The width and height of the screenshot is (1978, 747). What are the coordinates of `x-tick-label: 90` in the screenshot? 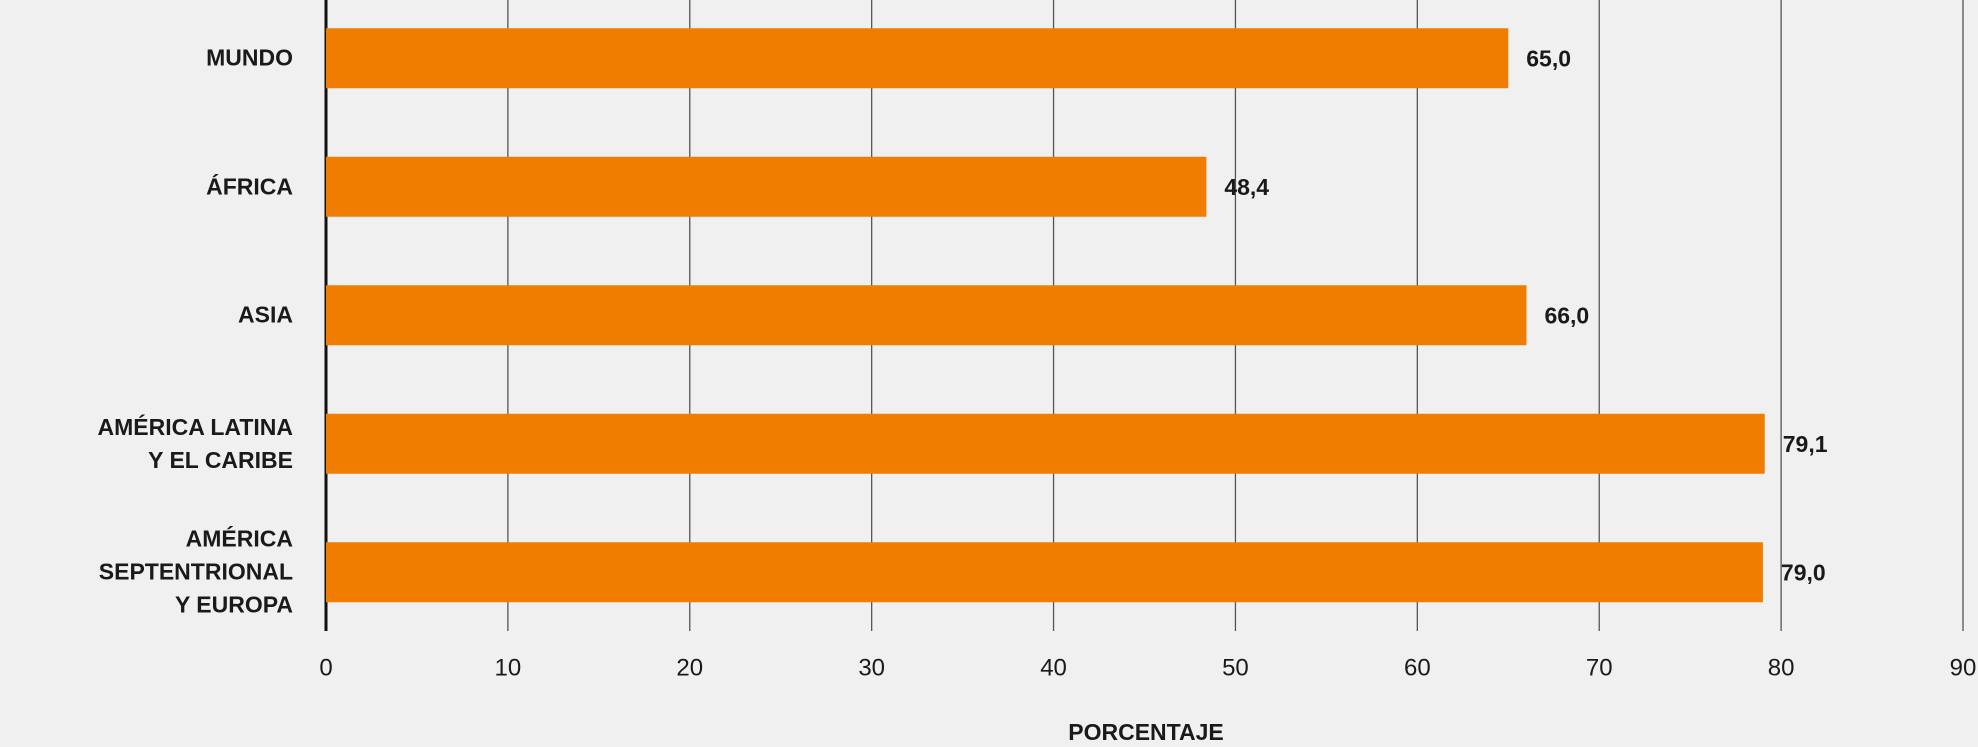 It's located at (1963, 667).